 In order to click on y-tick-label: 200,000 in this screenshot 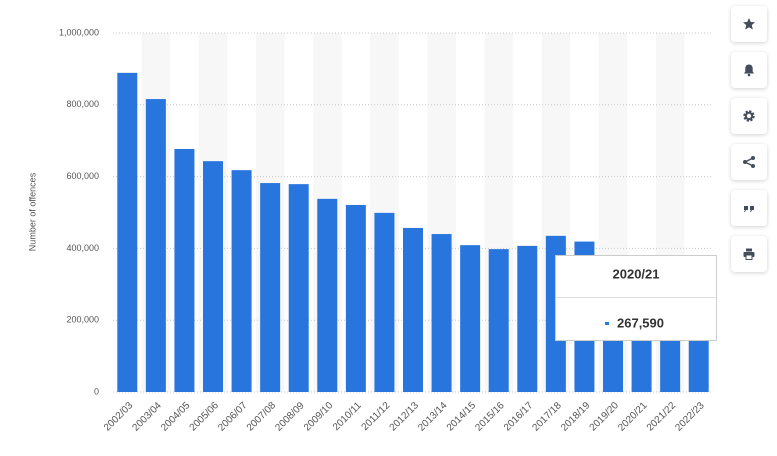, I will do `click(82, 320)`.